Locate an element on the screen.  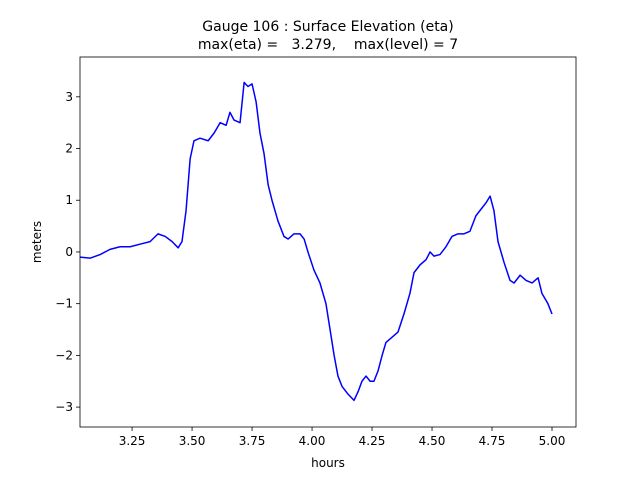
y-tick-label: 1 is located at coordinates (69, 200).